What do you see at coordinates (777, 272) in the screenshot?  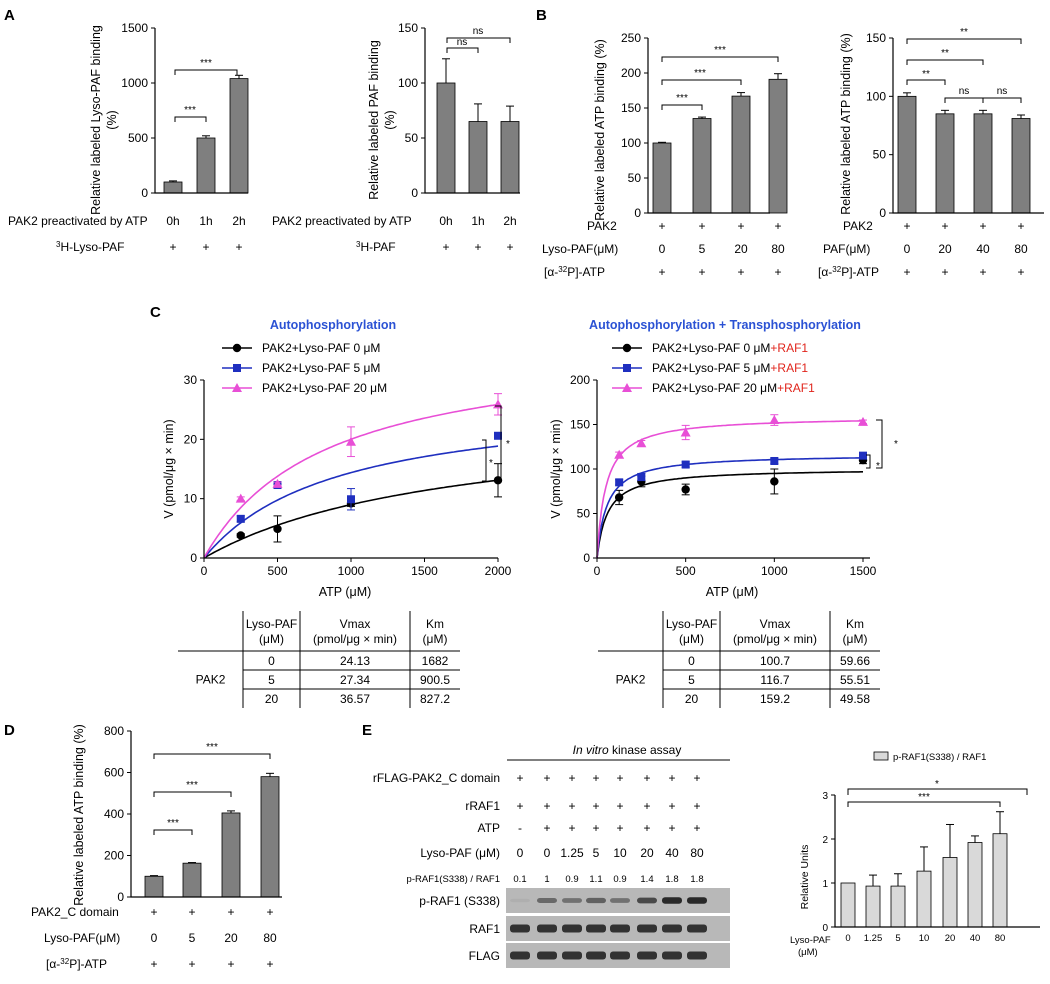 I see `b-left-row3-value: +` at bounding box center [777, 272].